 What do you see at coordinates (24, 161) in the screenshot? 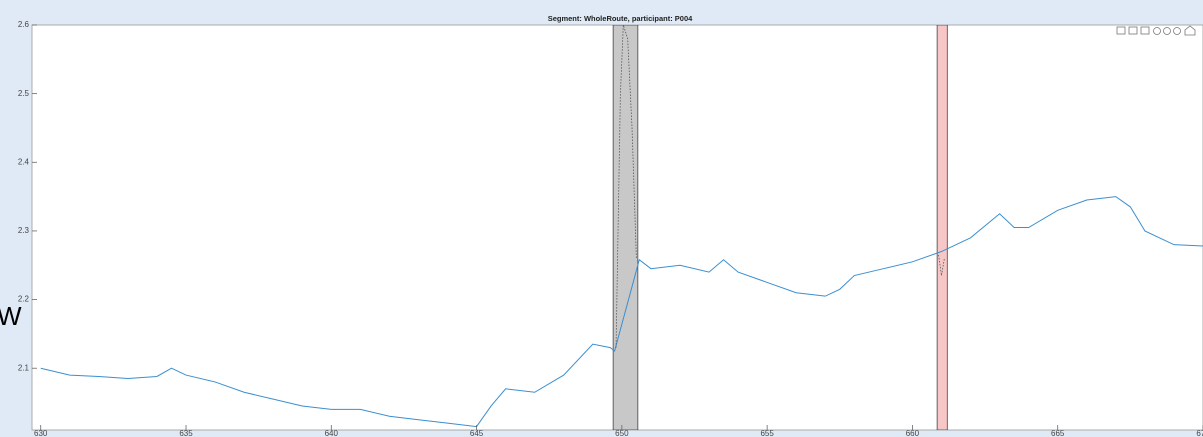
I see `y-tick-label: 2.4` at bounding box center [24, 161].